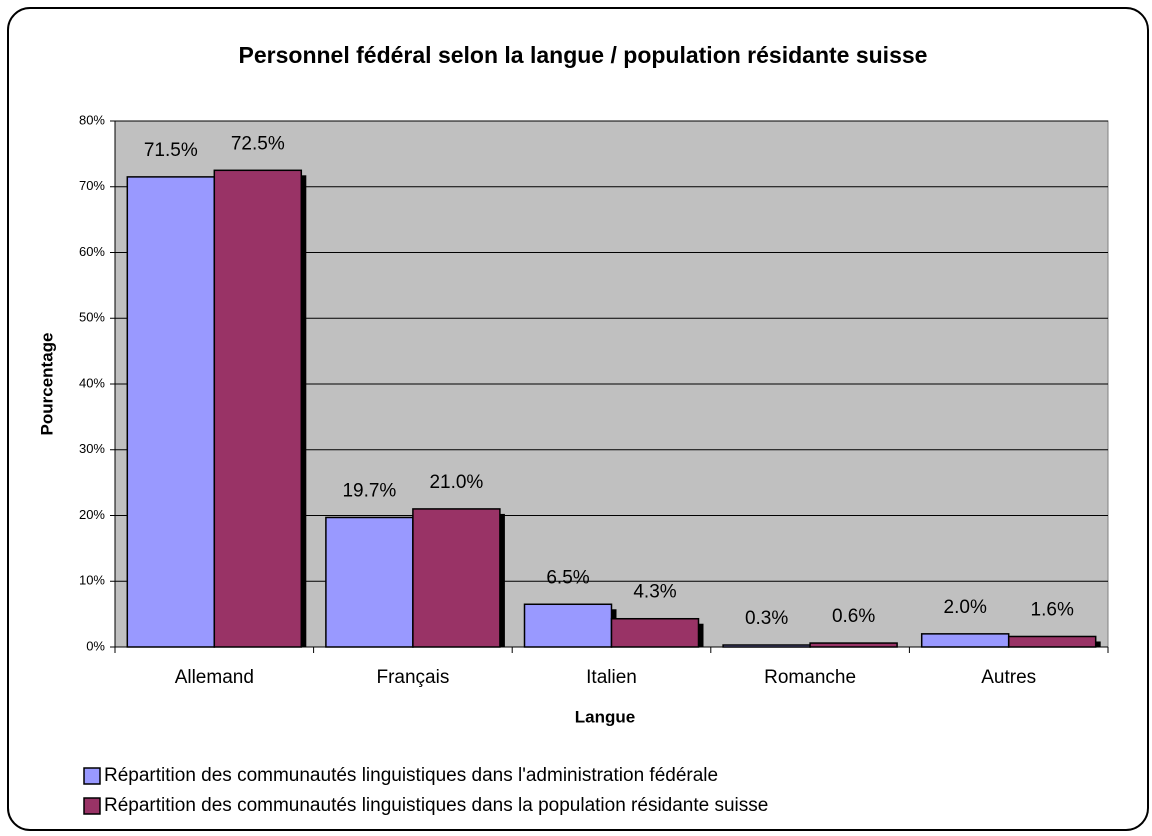  I want to click on y-tick-label: 50%, so click(92, 317).